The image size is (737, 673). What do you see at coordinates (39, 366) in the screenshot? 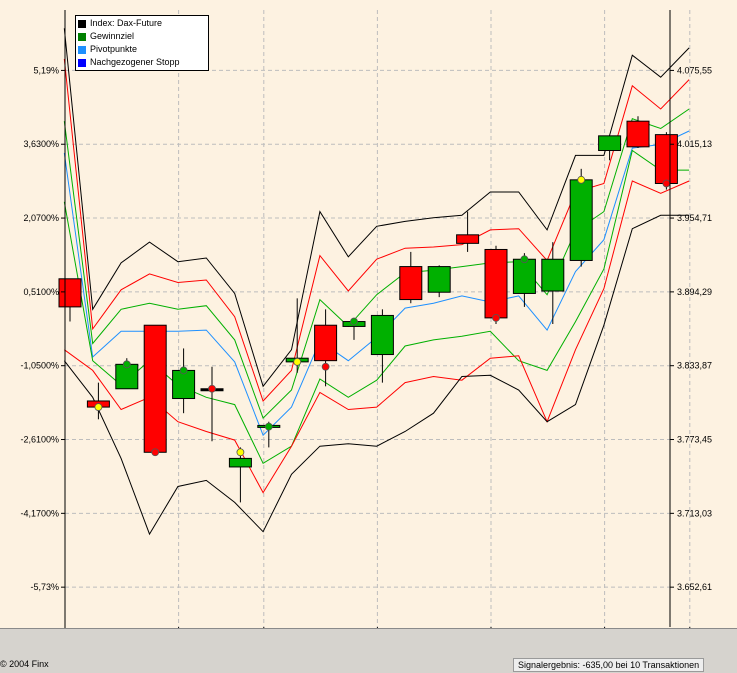
I see `left-tick-label: -1,0500%` at bounding box center [39, 366].